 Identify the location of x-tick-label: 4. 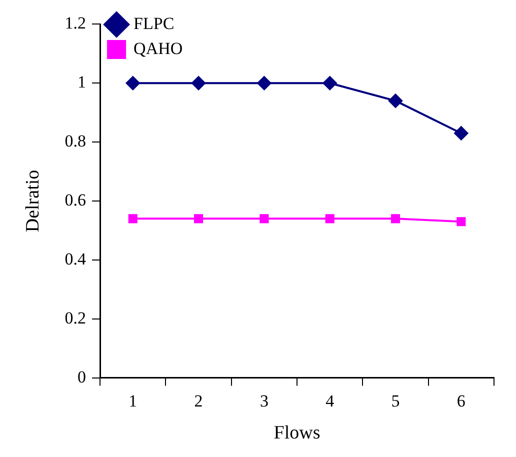
(330, 400).